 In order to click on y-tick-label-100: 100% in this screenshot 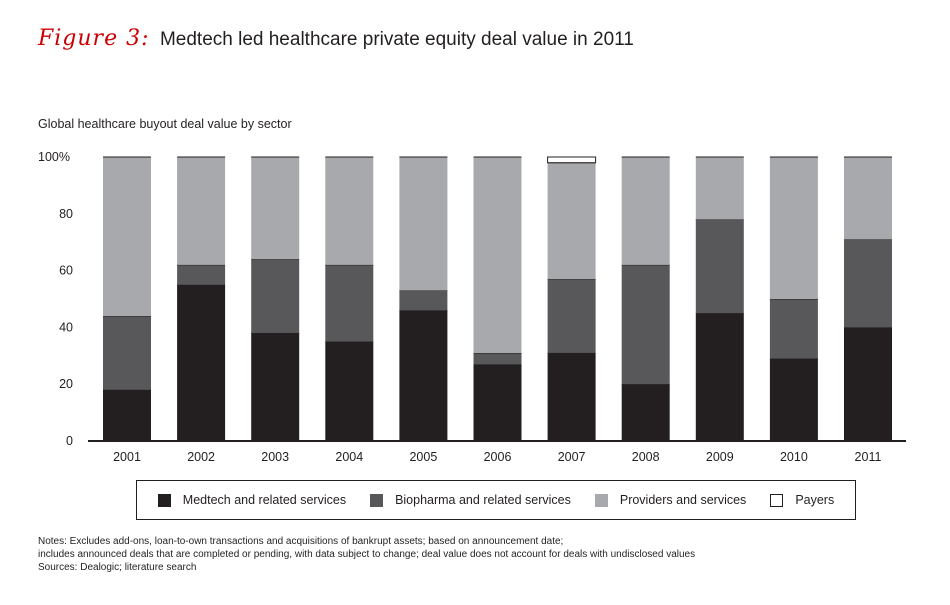, I will do `click(54, 157)`.